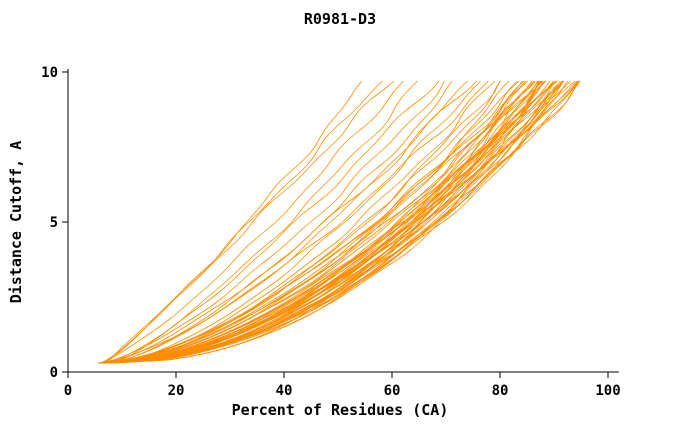  I want to click on y-tick-label: 5, so click(54, 223).